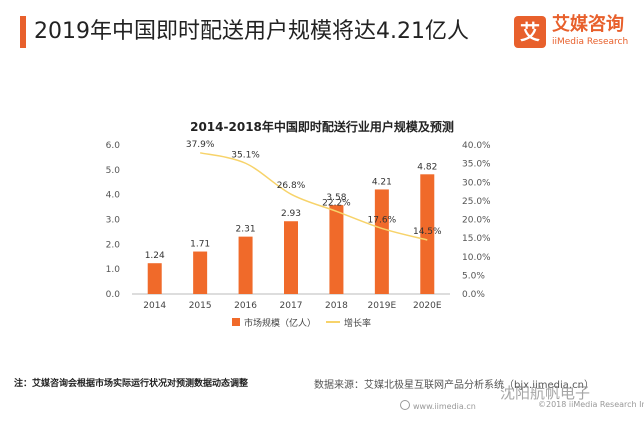 The image size is (644, 426). What do you see at coordinates (588, 24) in the screenshot?
I see `logo-name-cn: 艾媒咨询` at bounding box center [588, 24].